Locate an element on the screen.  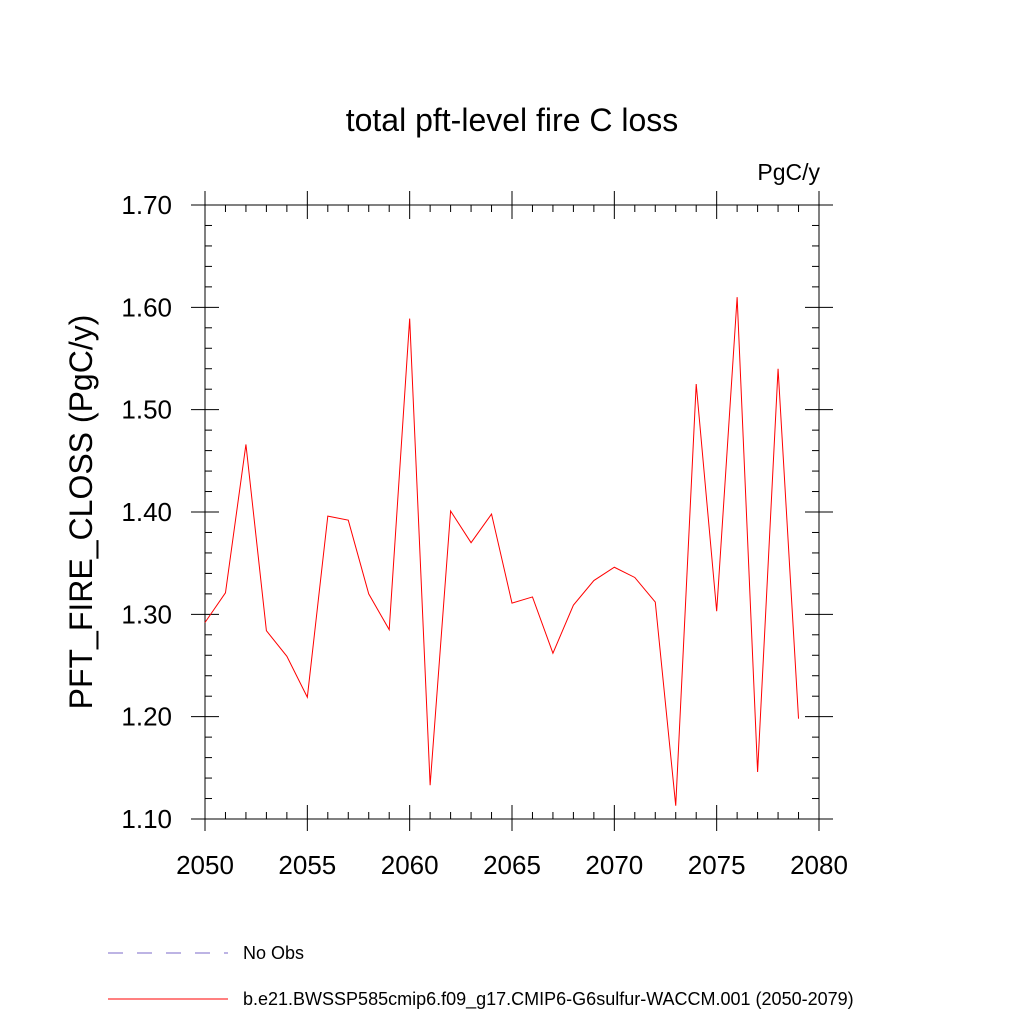
units-label: PgC/y is located at coordinates (788, 172).